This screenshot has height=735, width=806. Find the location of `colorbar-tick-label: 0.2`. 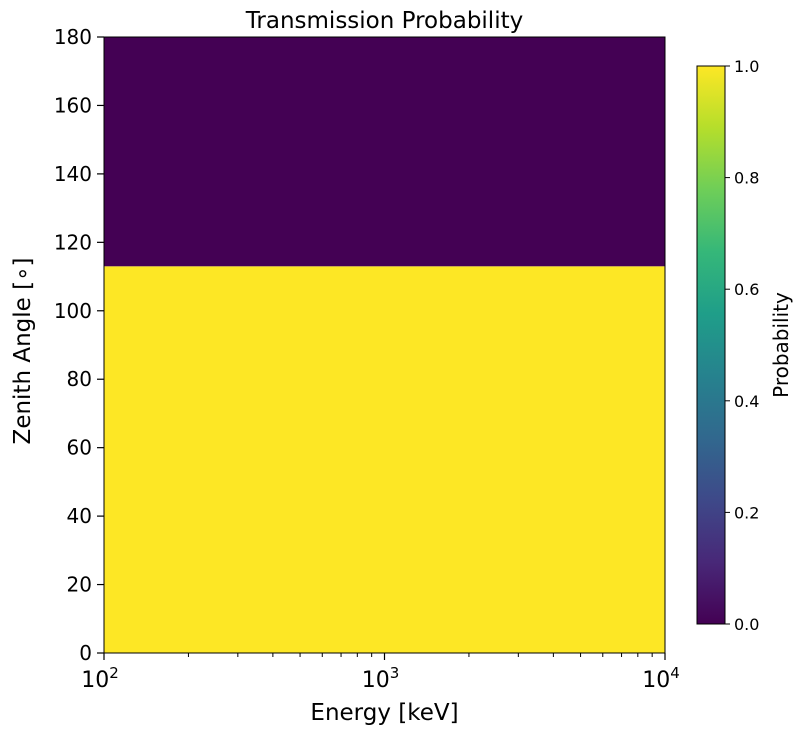

colorbar-tick-label: 0.2 is located at coordinates (746, 512).